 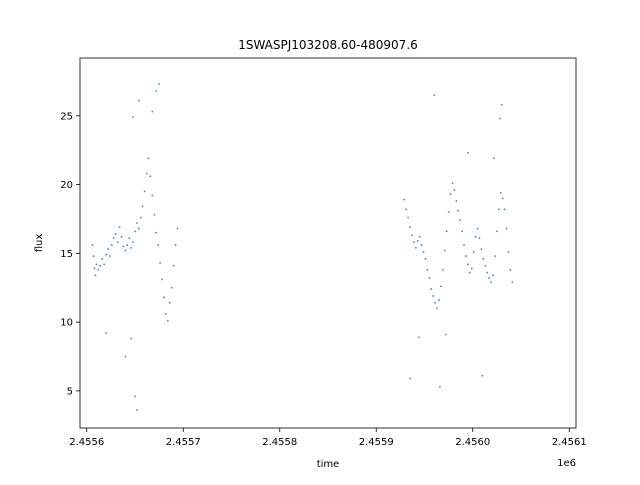 What do you see at coordinates (569, 442) in the screenshot?
I see `x-tick-label: 2.4561` at bounding box center [569, 442].